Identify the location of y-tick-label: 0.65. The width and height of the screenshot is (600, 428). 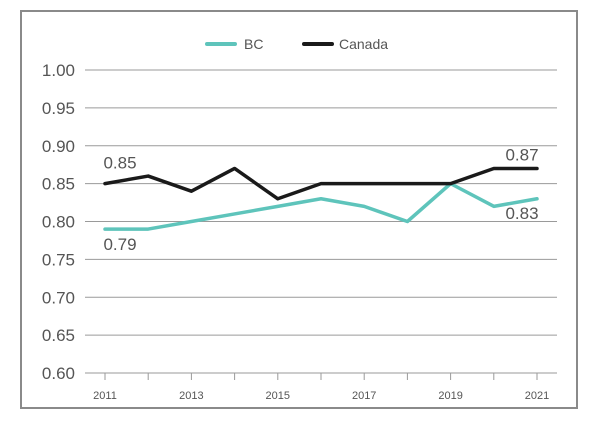
(58, 335).